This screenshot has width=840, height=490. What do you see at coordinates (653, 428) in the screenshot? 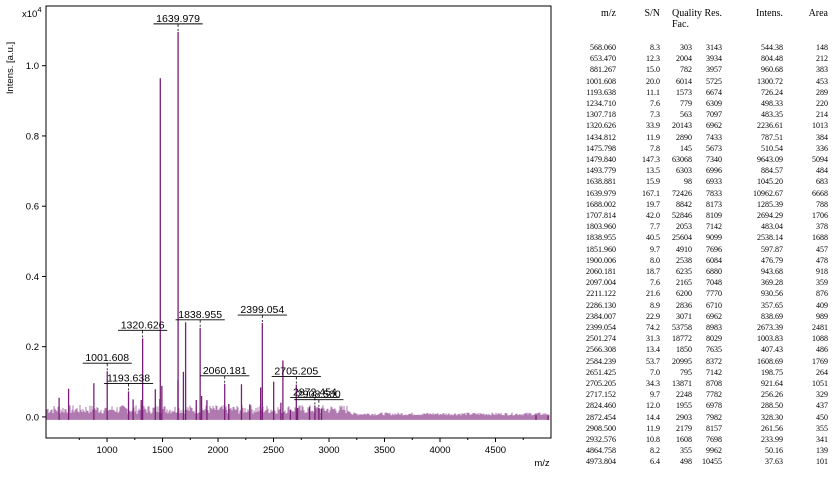
I see `col-sn-cell: 11.9` at bounding box center [653, 428].